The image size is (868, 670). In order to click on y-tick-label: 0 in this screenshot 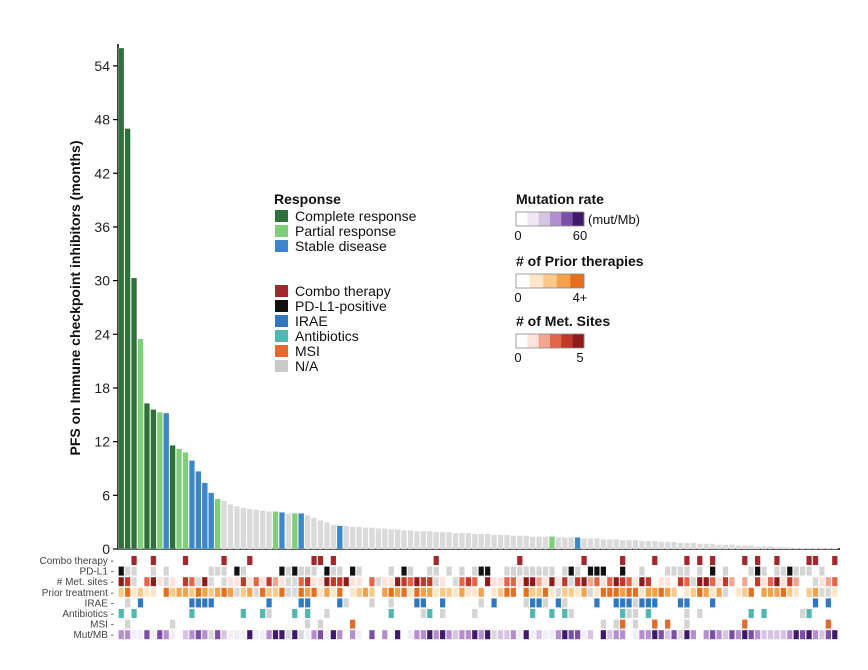, I will do `click(106, 549)`.